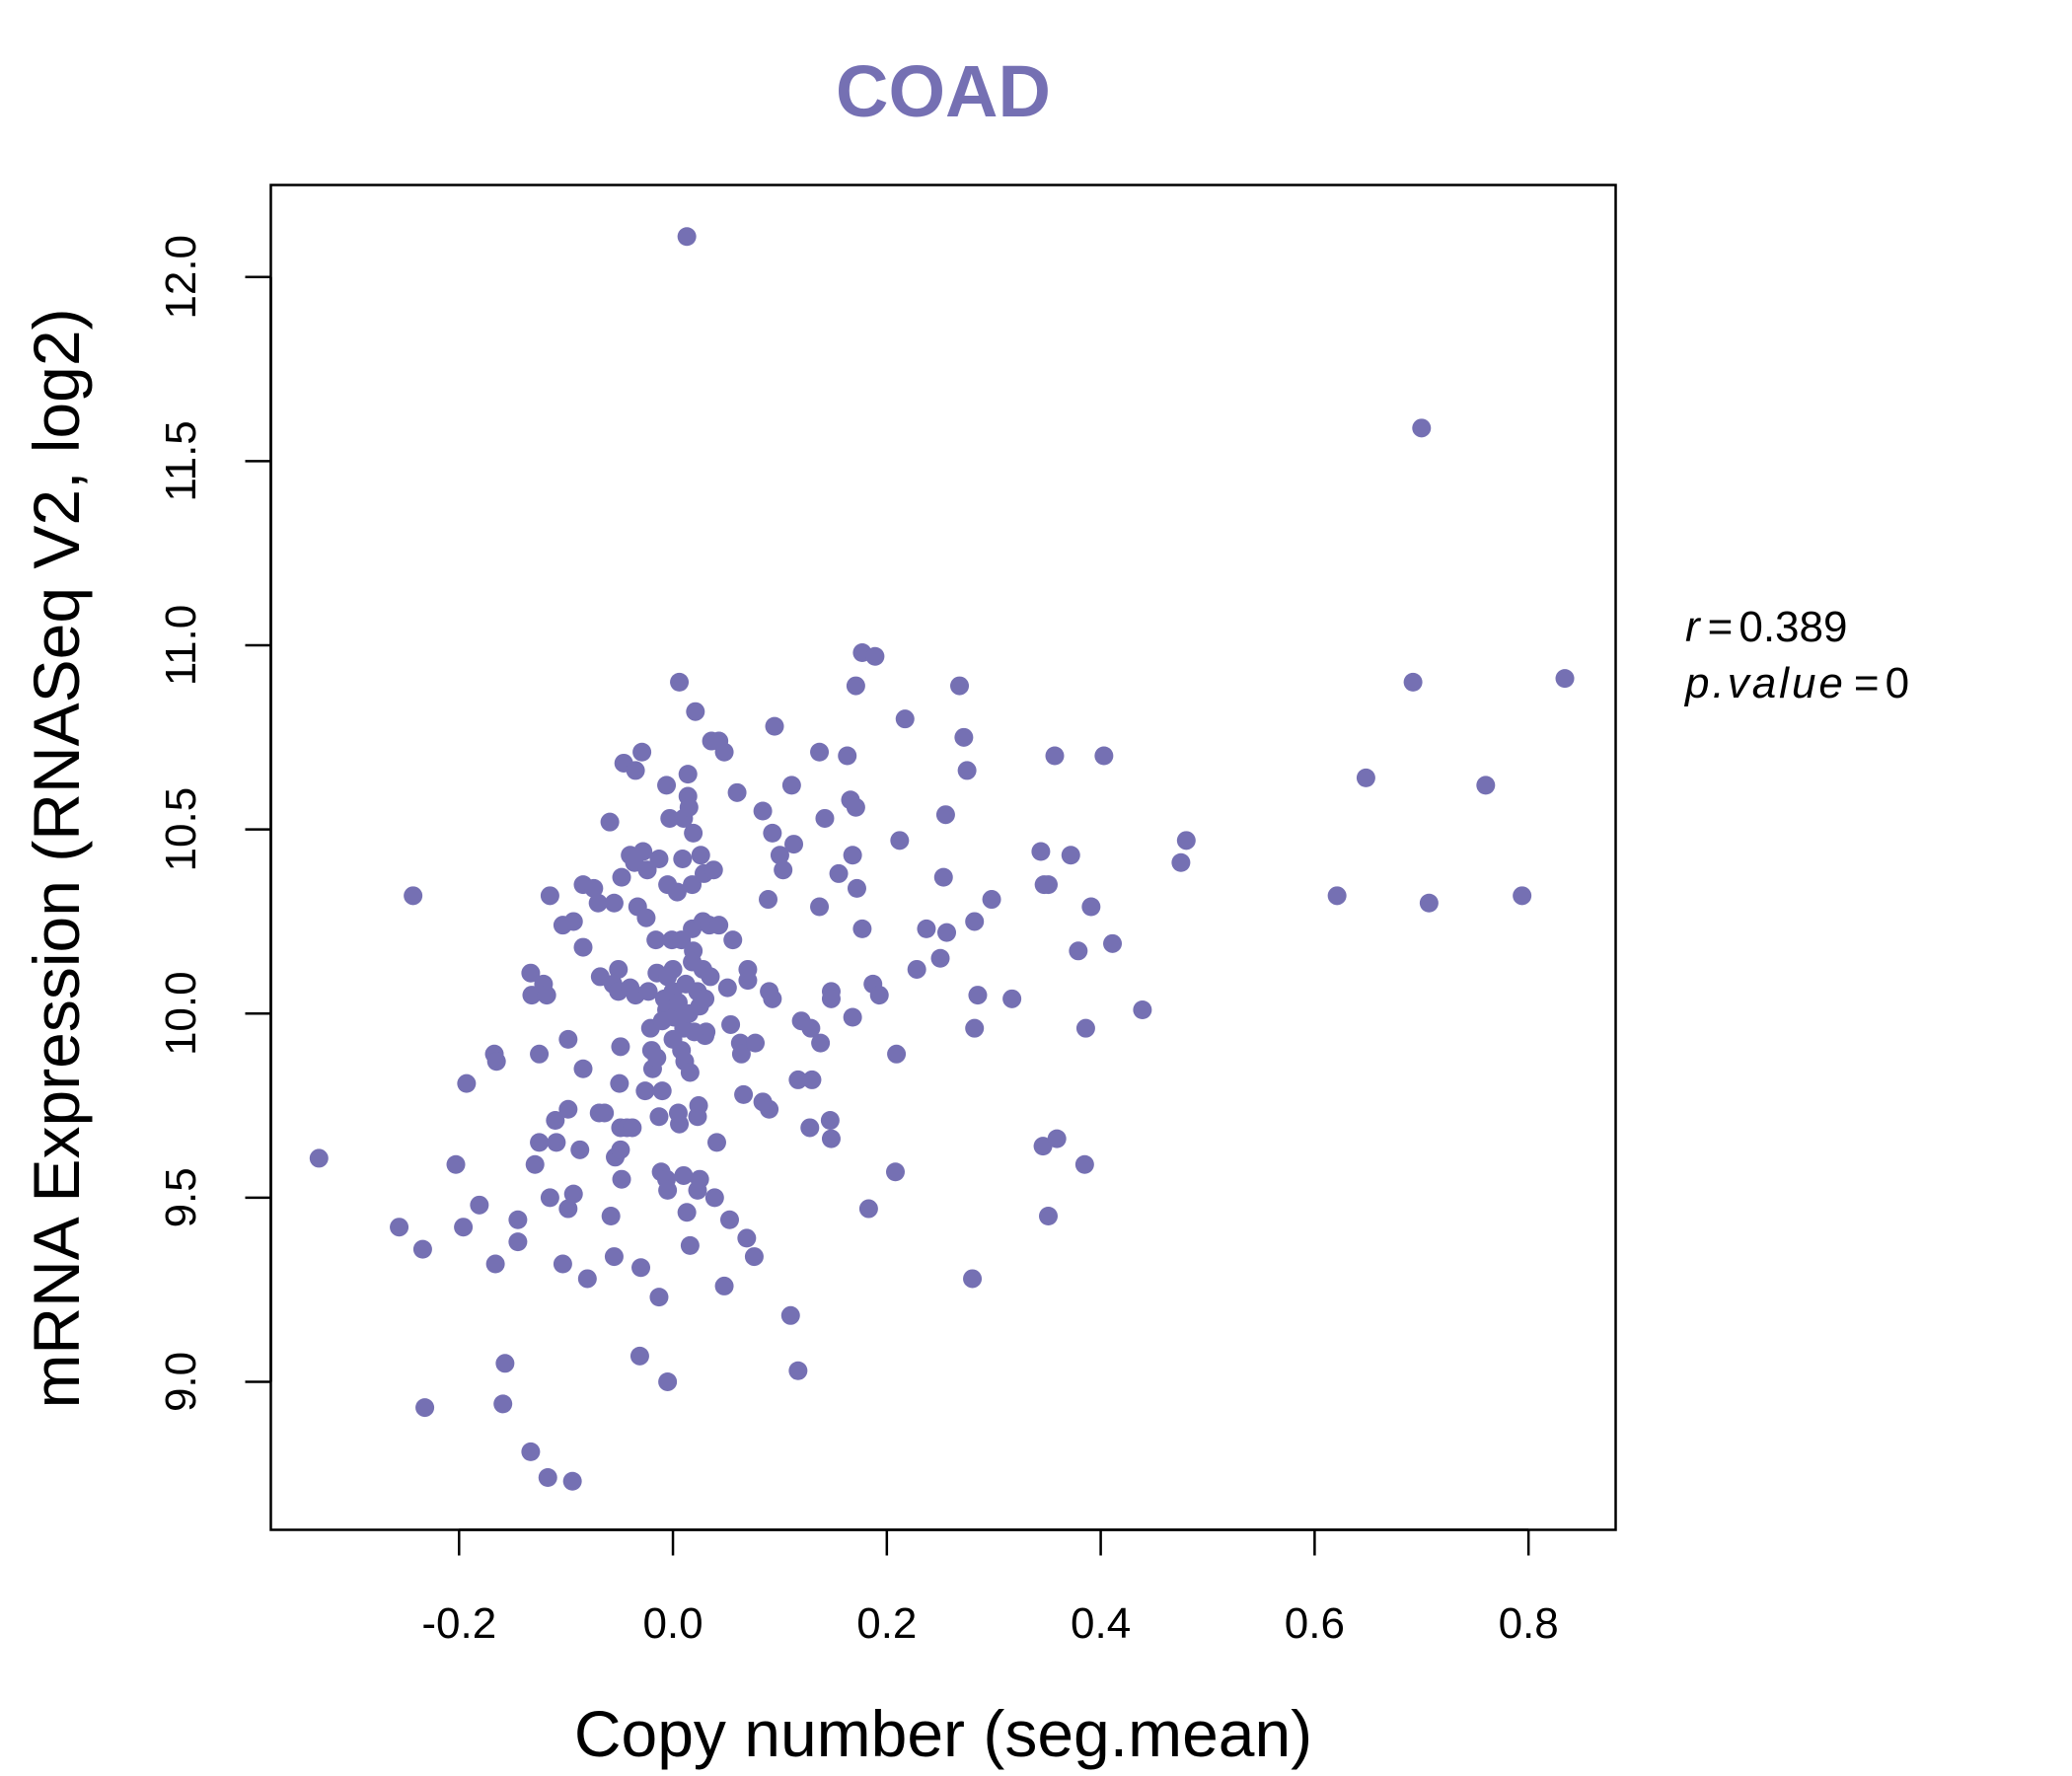 The width and height of the screenshot is (2072, 1776). Describe the element at coordinates (181, 277) in the screenshot. I see `y-tick-label: 12.0` at that location.